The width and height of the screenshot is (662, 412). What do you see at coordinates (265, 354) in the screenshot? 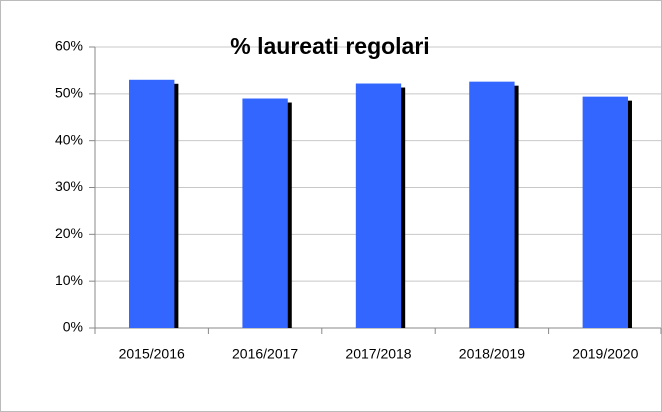
I see `x-tick-label: 2016/2017` at bounding box center [265, 354].